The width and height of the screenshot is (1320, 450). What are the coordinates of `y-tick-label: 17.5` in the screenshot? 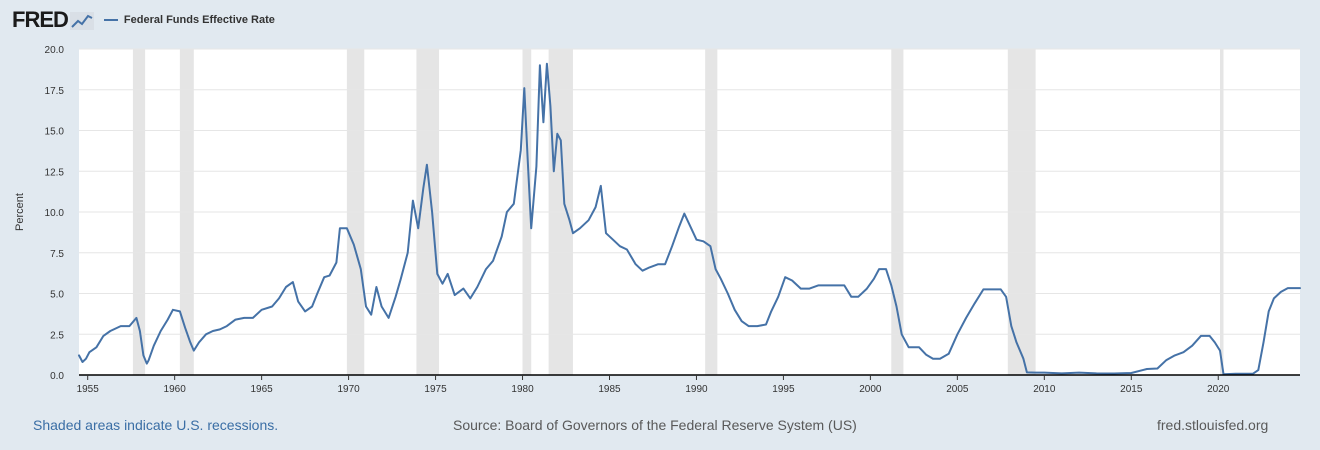 It's located at (55, 91).